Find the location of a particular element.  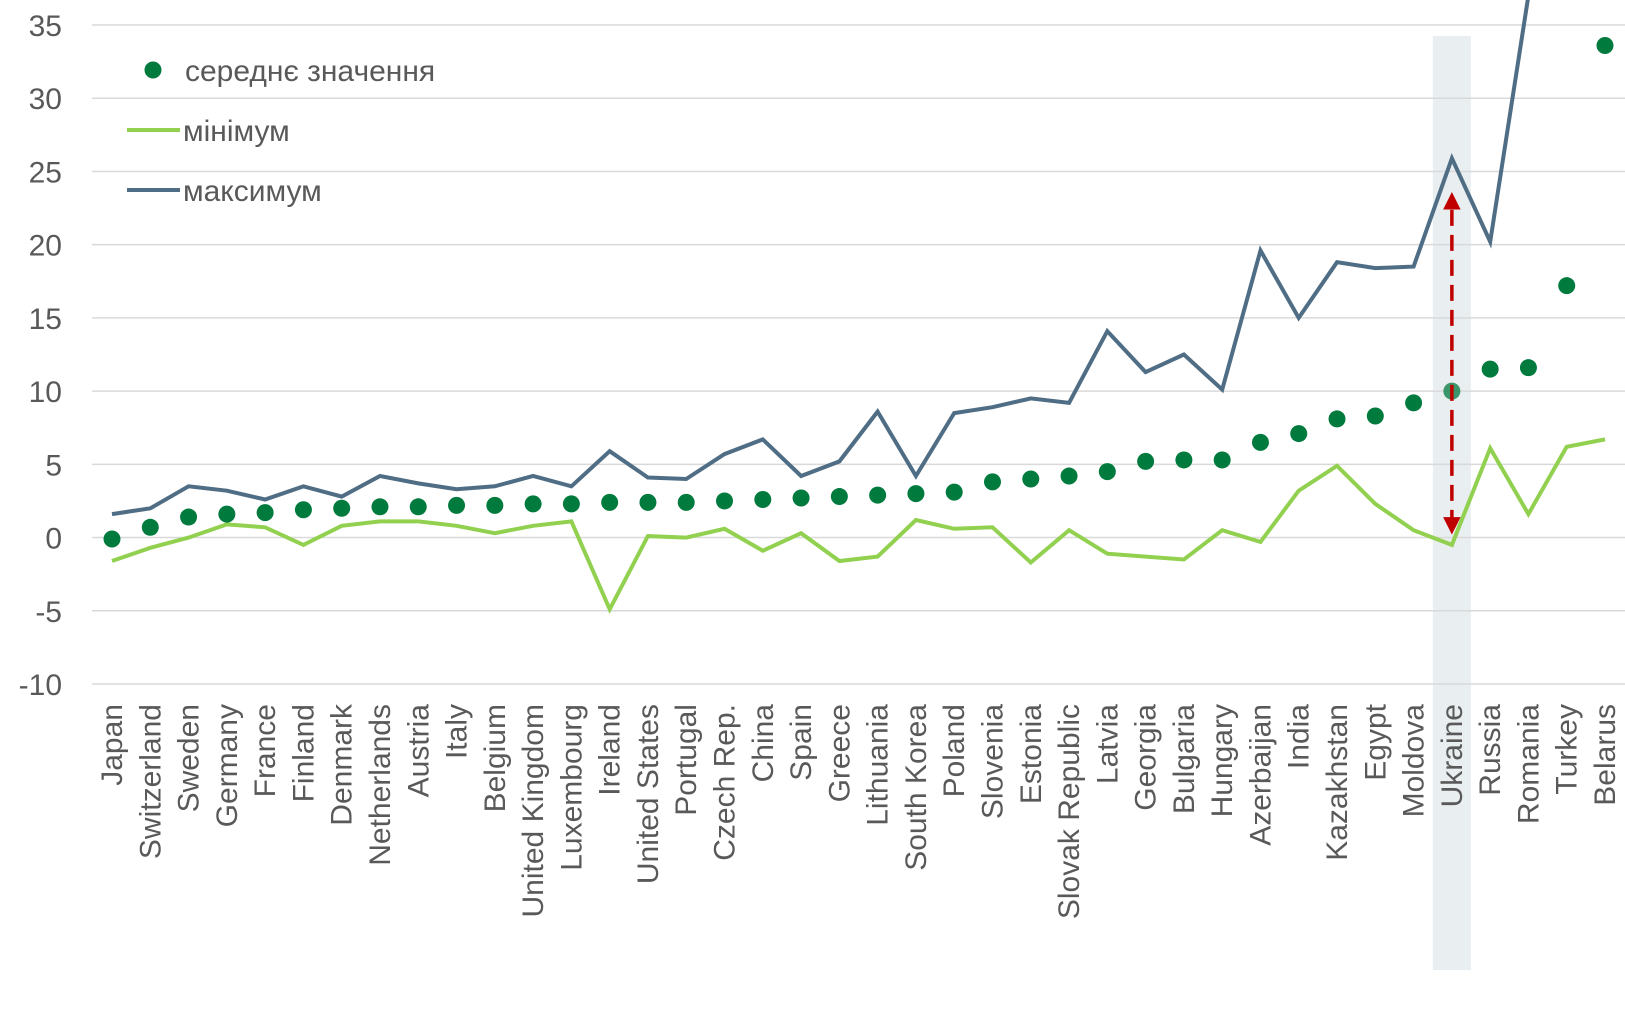

x-tick-label: Switzerland is located at coordinates (150, 781).